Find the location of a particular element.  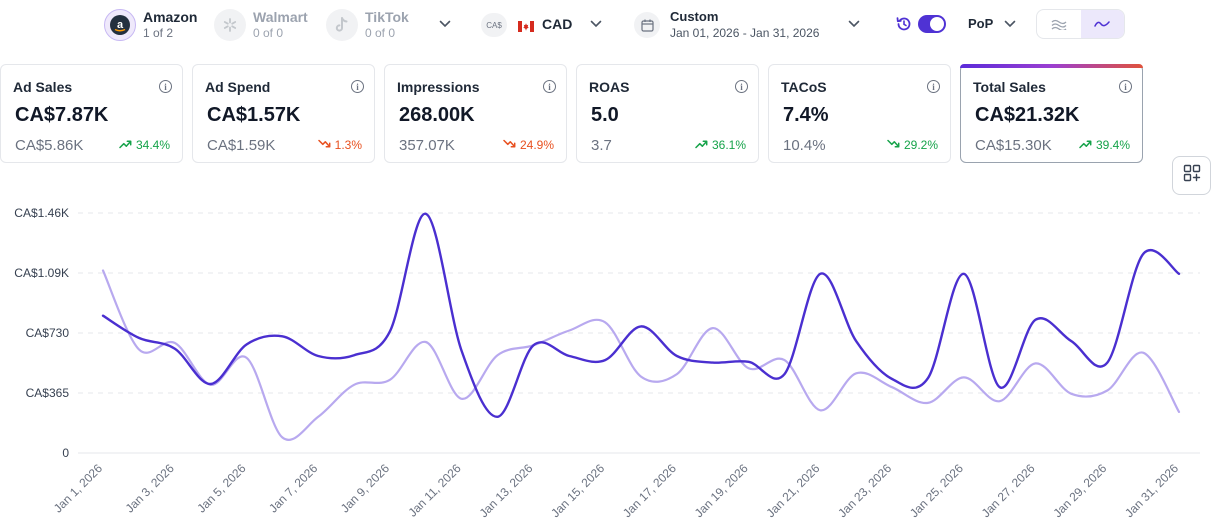

metric-change-percent: 29.2% is located at coordinates (920, 145).